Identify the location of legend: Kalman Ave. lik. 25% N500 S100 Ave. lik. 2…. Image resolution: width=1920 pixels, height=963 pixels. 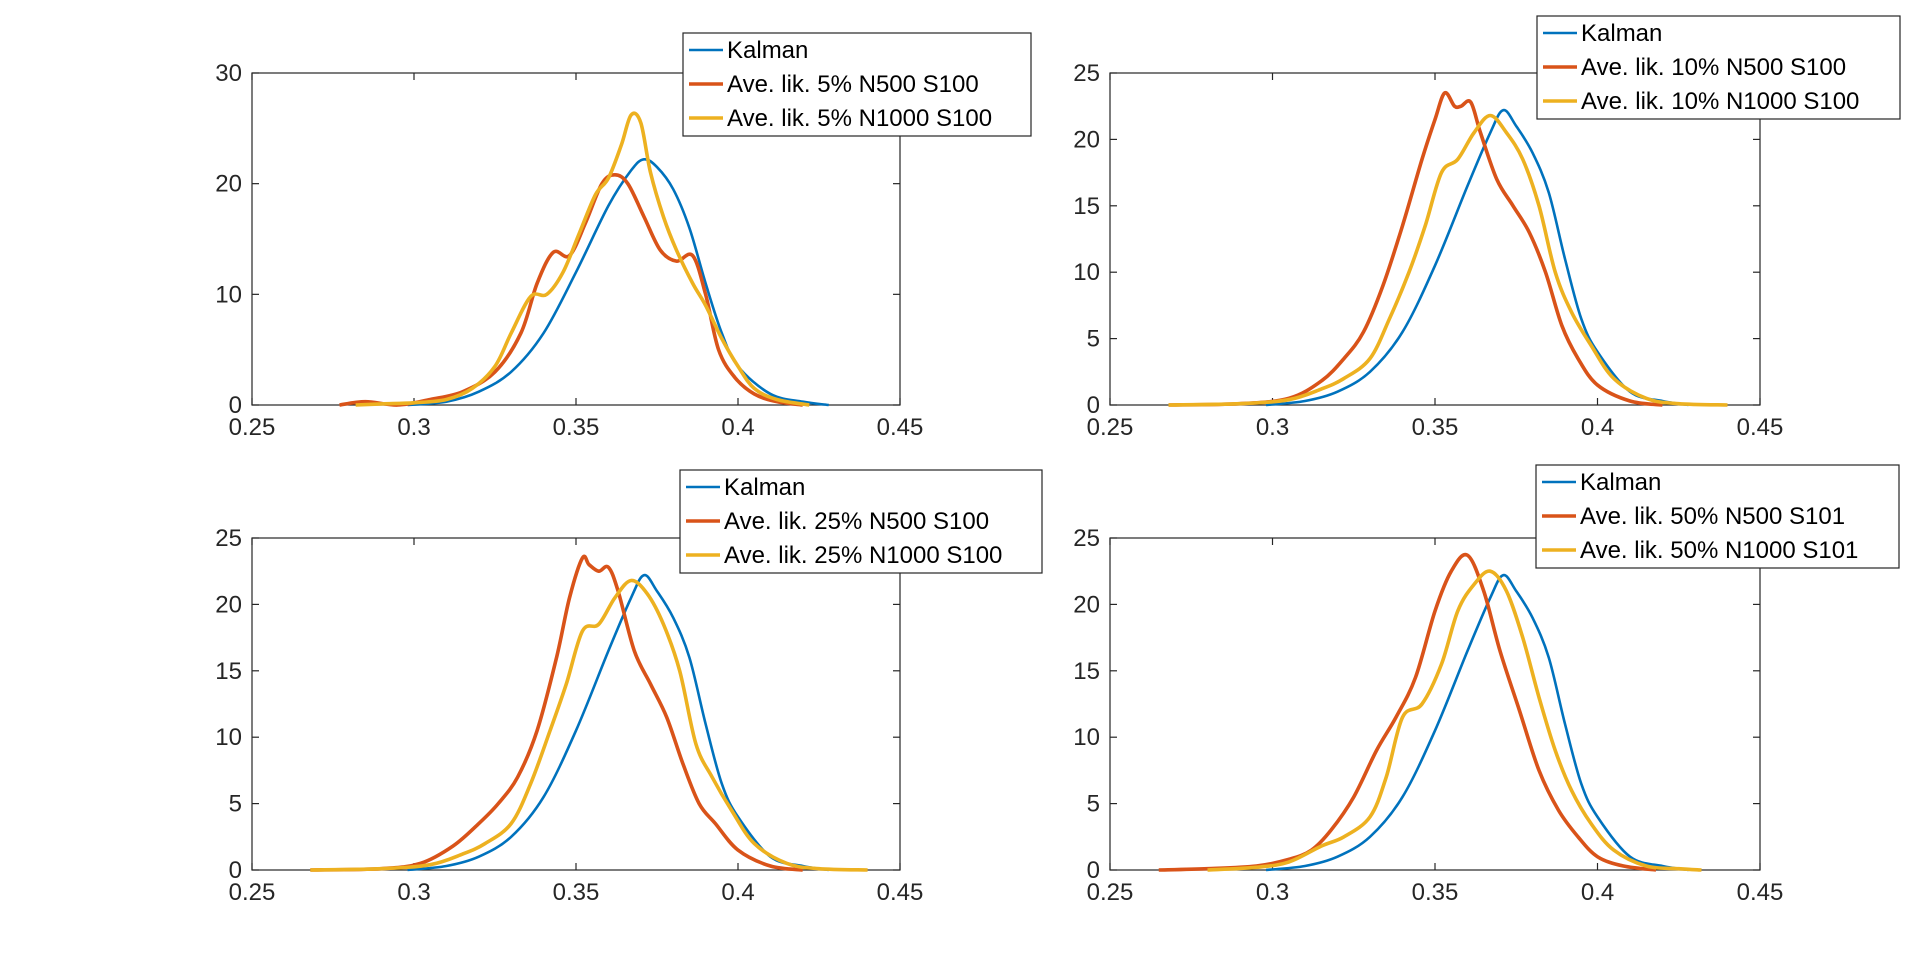
(861, 521).